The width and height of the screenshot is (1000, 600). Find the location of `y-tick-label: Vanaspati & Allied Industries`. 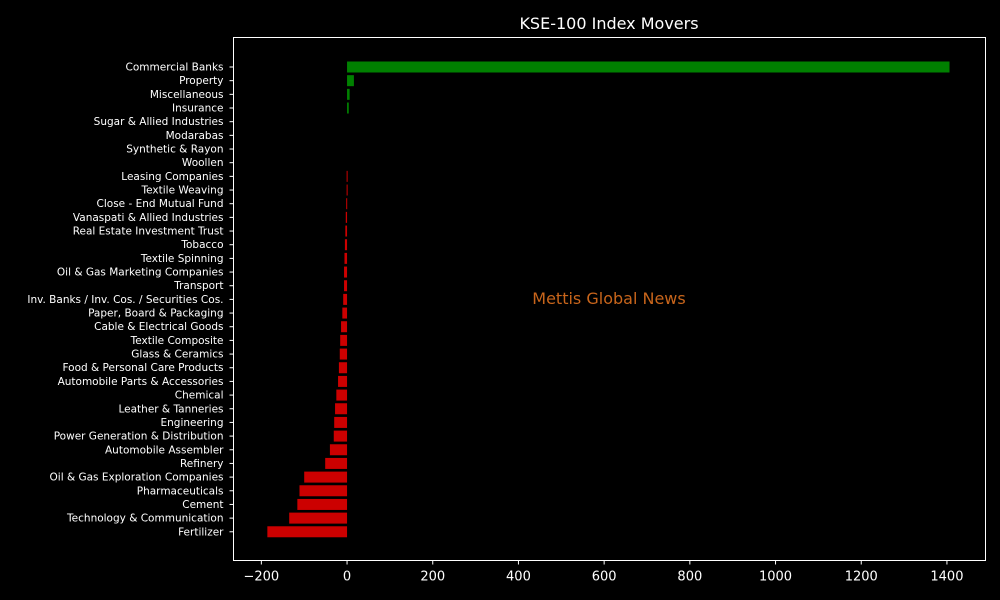

y-tick-label: Vanaspati & Allied Industries is located at coordinates (148, 218).